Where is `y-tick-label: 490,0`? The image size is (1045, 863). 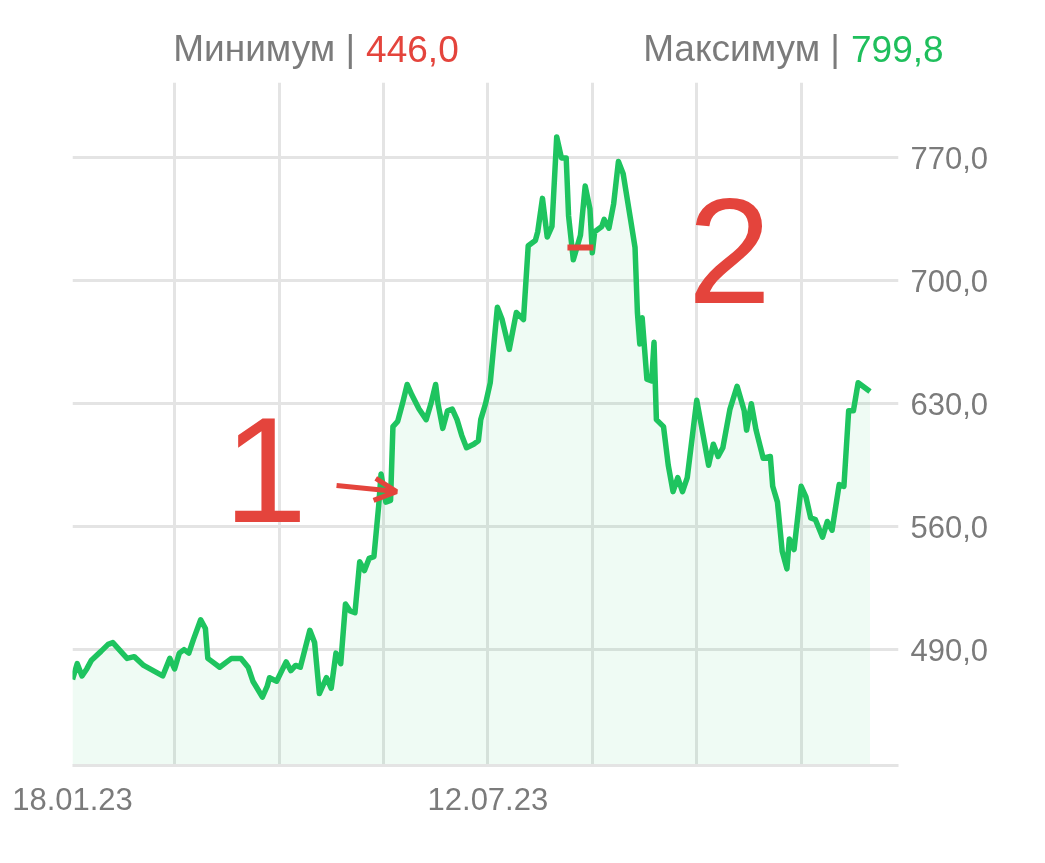 y-tick-label: 490,0 is located at coordinates (949, 650).